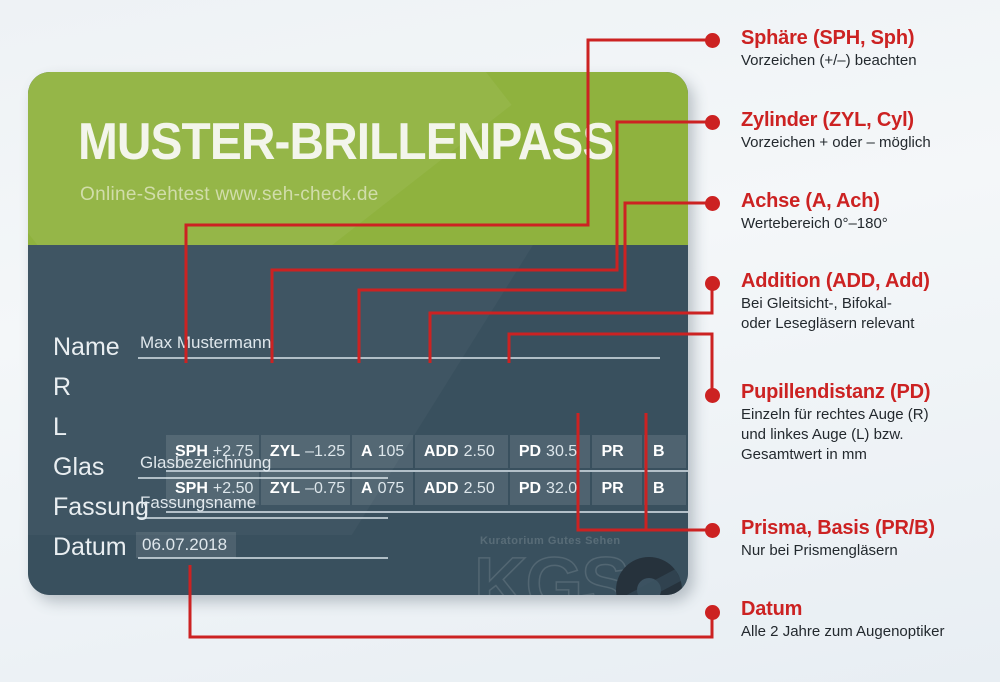 The height and width of the screenshot is (682, 1000). I want to click on cell-l-a: A 075, so click(382, 488).